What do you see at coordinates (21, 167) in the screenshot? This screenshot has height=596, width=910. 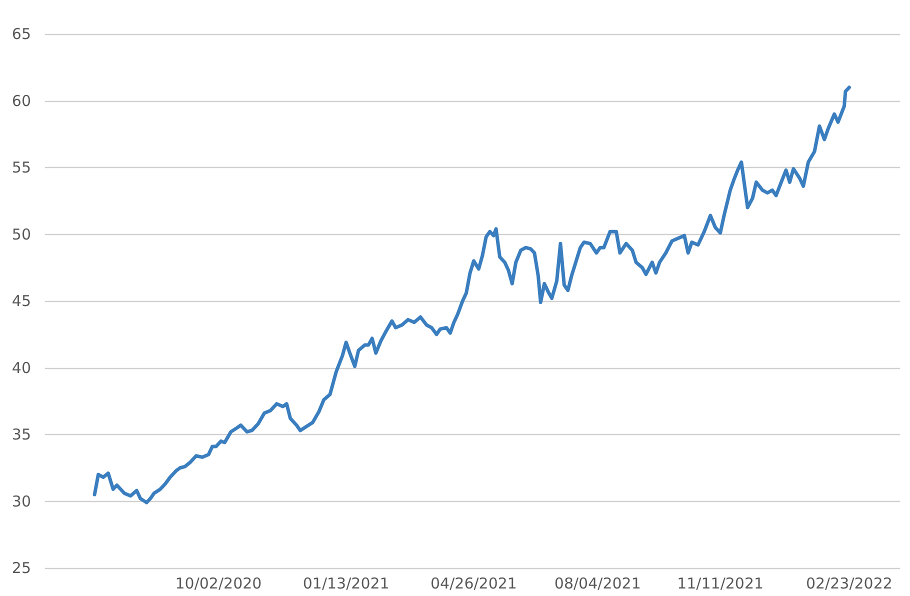 I see `y-tick-label: 55` at bounding box center [21, 167].